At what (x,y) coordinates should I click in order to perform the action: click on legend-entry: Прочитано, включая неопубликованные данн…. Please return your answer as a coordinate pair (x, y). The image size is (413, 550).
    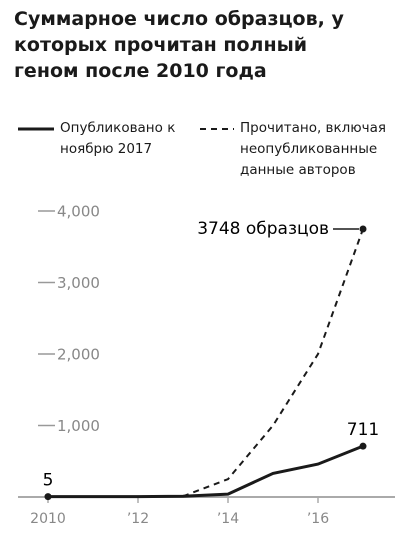
    Looking at the image, I should click on (313, 149).